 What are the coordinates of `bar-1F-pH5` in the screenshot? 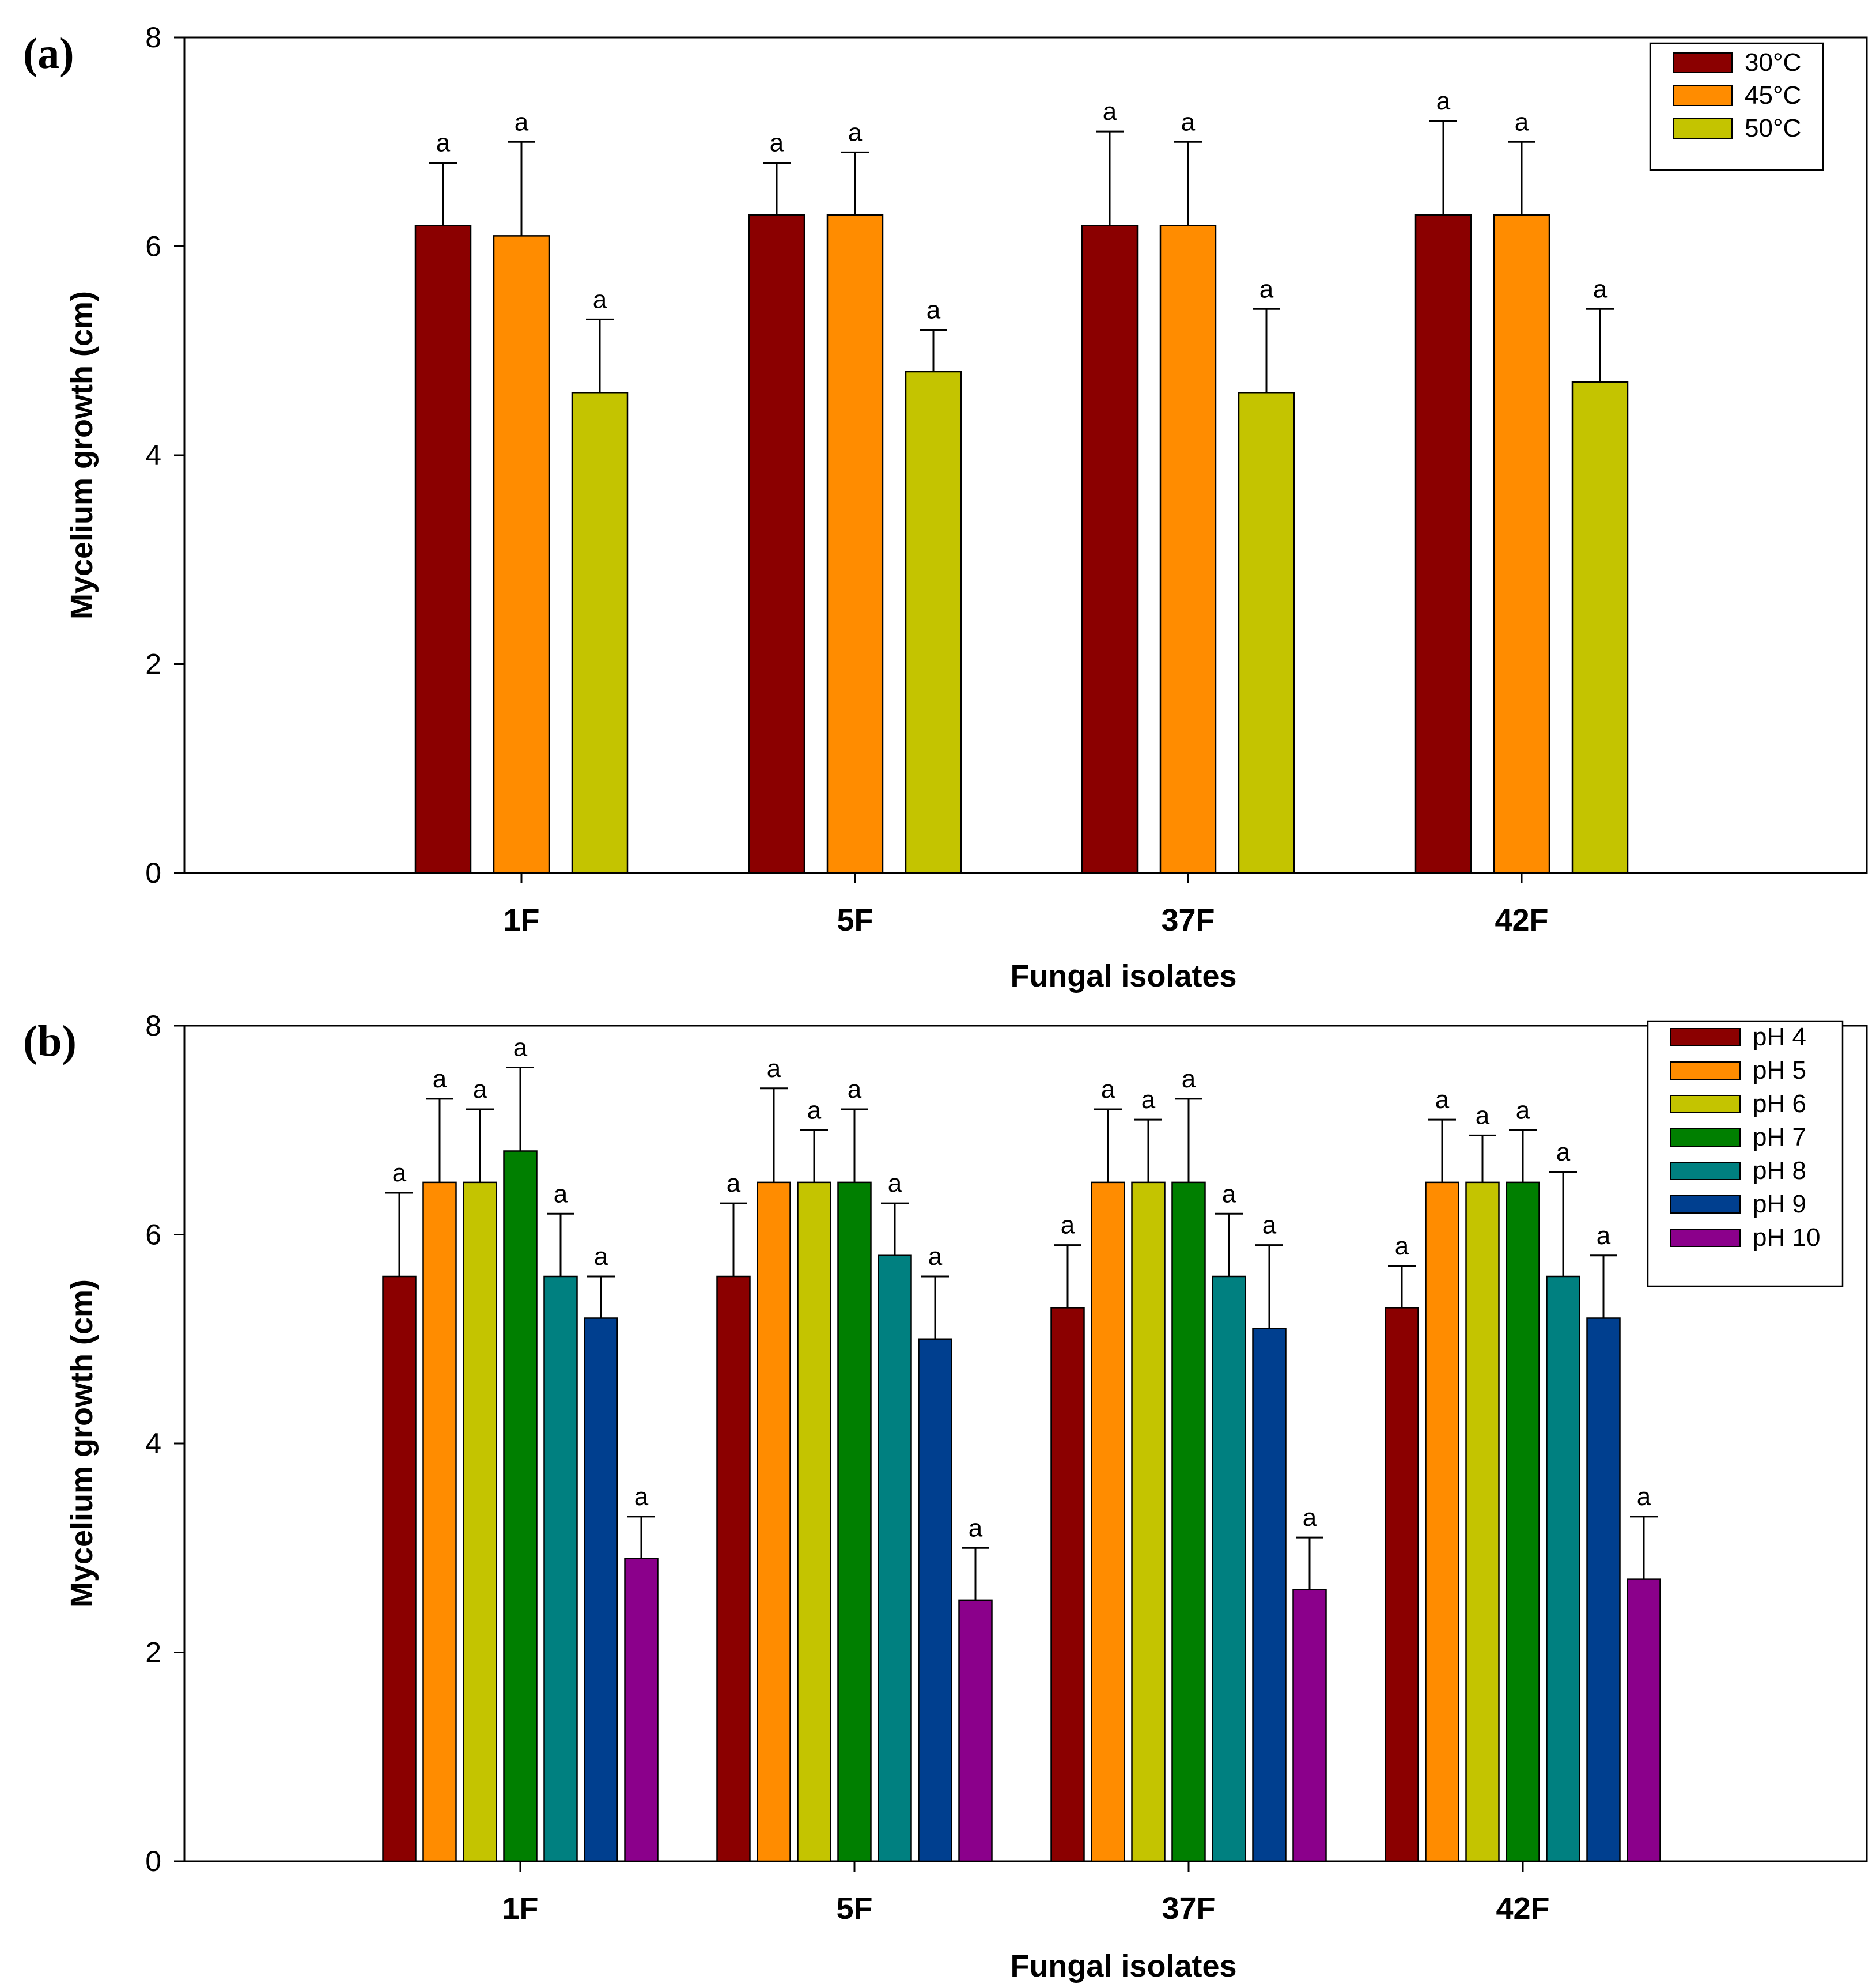 It's located at (439, 1521).